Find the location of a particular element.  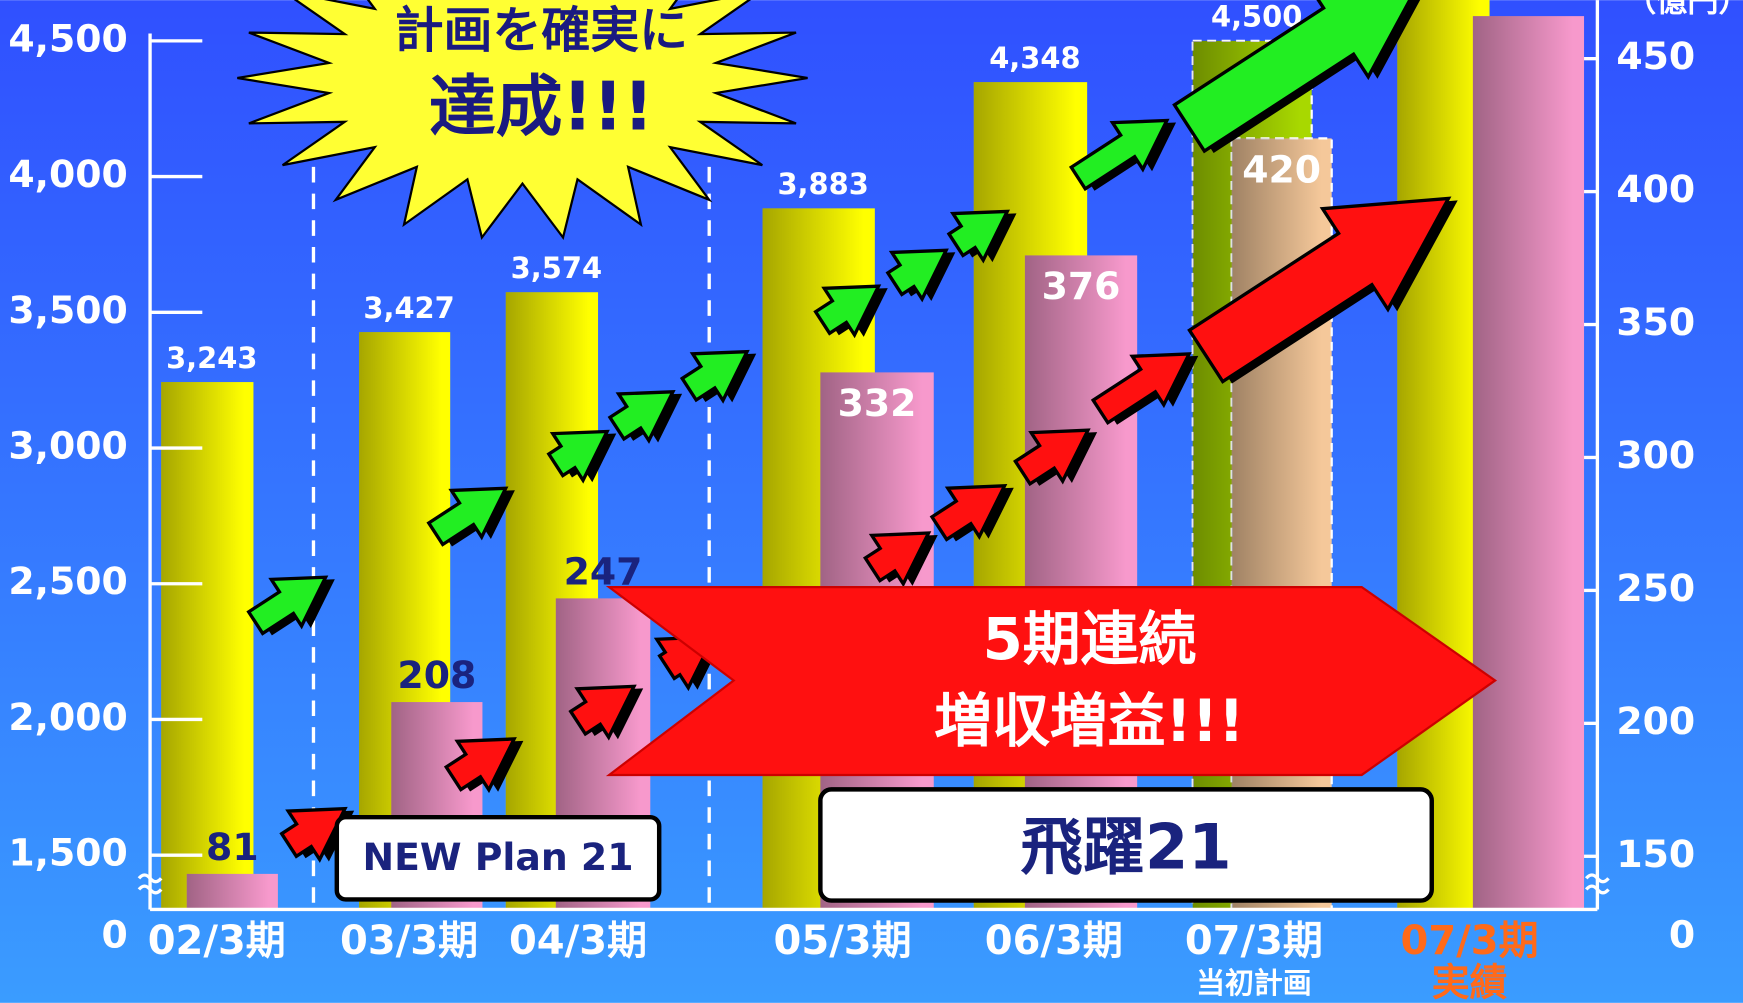

y-tick-label: 1,500 is located at coordinates (68, 853).